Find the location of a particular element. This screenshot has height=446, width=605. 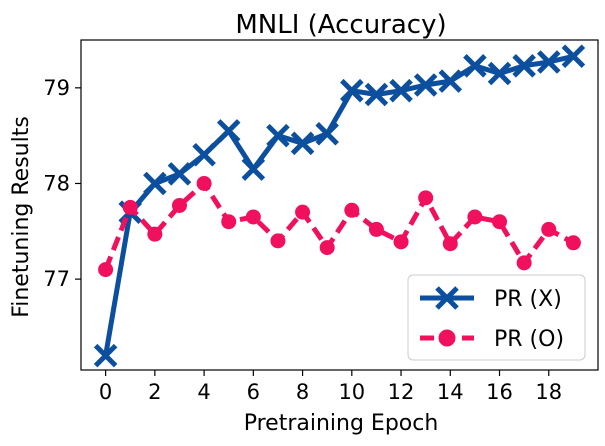

legend-label-pr-x: PR (X) is located at coordinates (528, 299).